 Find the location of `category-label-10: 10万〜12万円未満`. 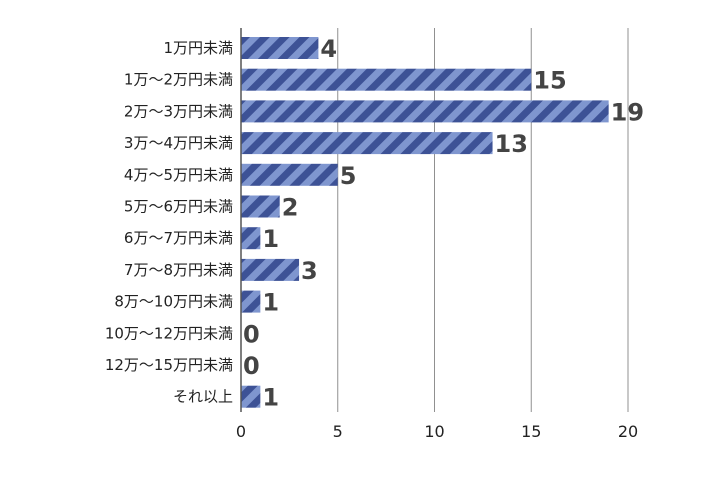

category-label-10: 10万〜12万円未満 is located at coordinates (169, 333).